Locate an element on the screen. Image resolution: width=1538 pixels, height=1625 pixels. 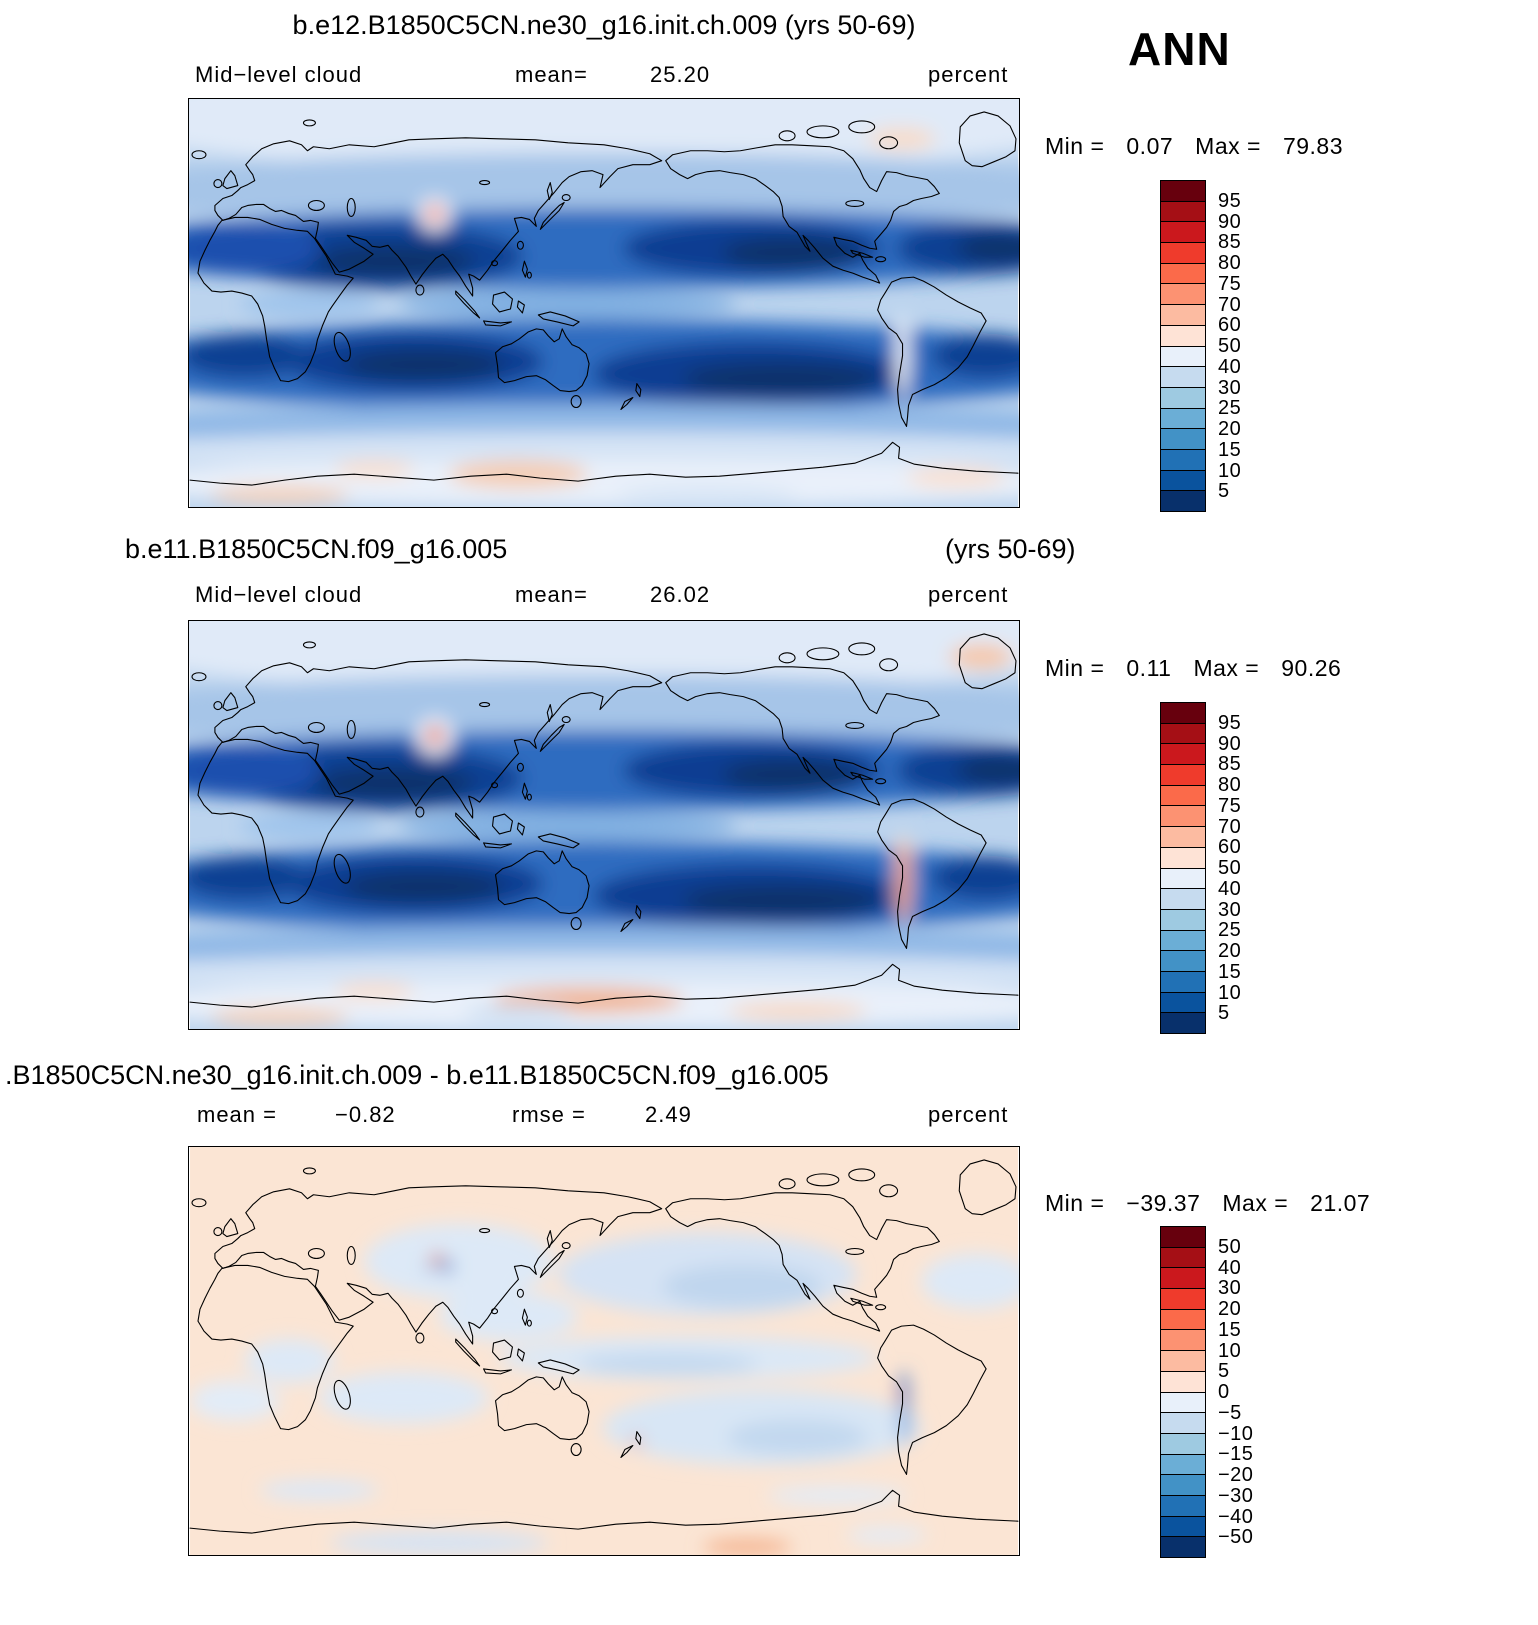
map-case2 is located at coordinates (604, 825).